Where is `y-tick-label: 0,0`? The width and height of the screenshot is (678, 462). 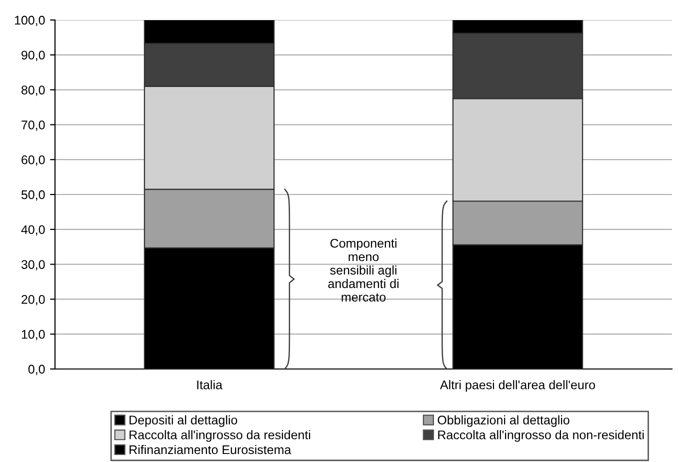 y-tick-label: 0,0 is located at coordinates (36, 370).